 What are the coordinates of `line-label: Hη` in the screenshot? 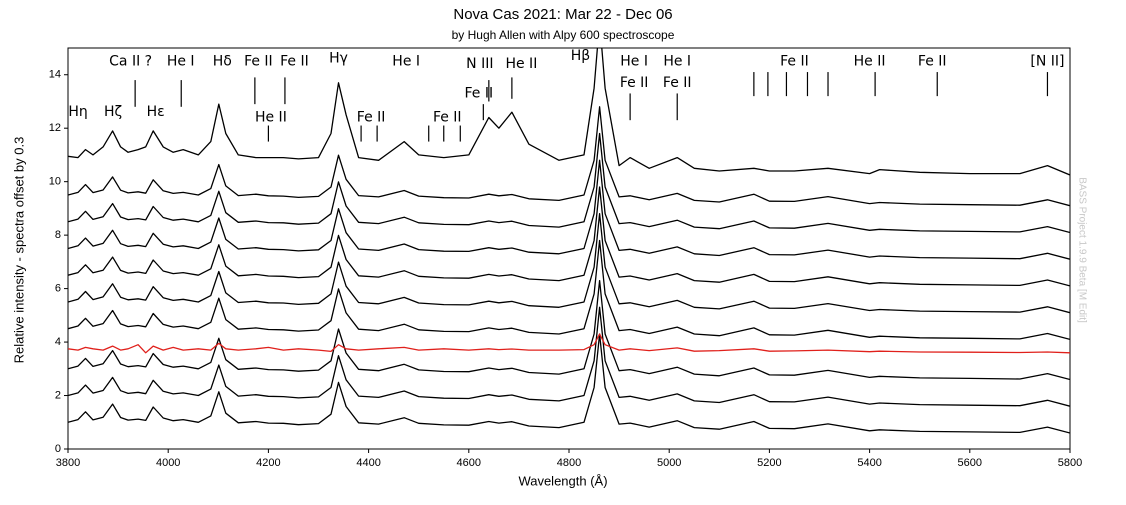 It's located at (77, 112).